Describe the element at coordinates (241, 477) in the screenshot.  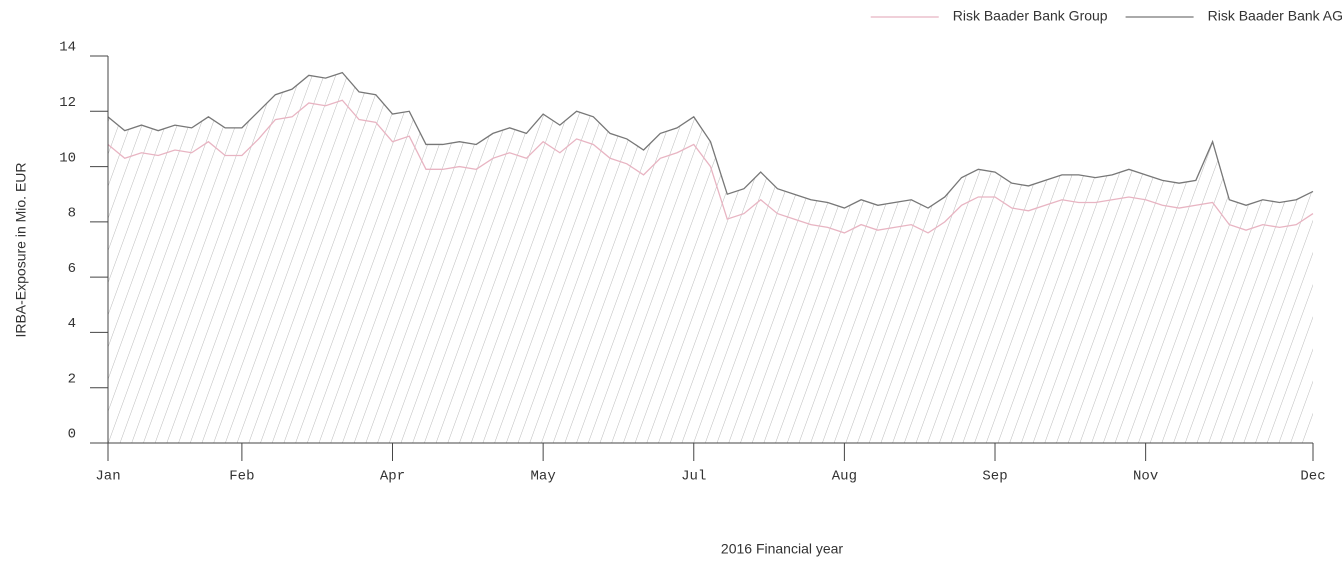
I see `x-tick-label: Feb` at that location.